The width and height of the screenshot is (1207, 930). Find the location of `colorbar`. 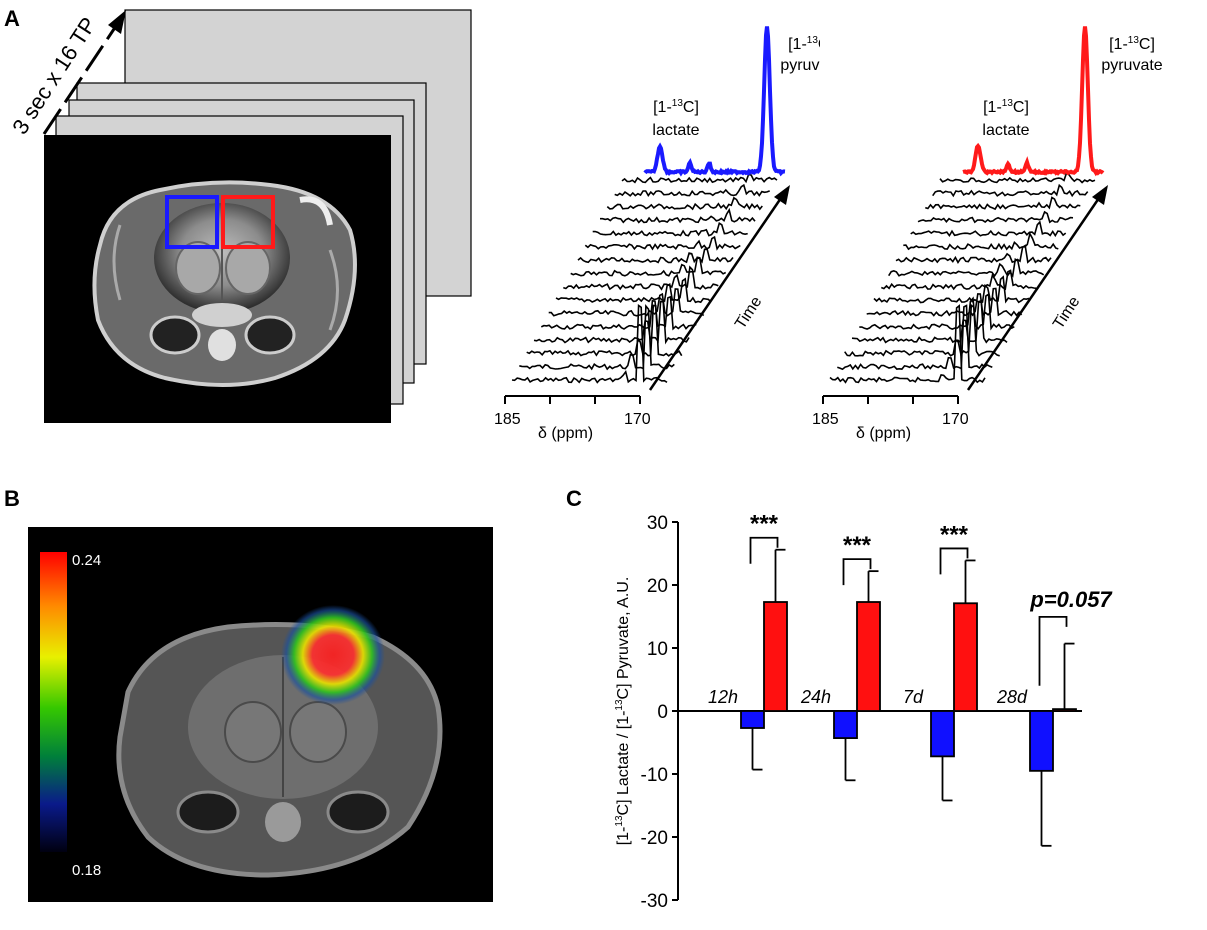

colorbar is located at coordinates (53, 702).